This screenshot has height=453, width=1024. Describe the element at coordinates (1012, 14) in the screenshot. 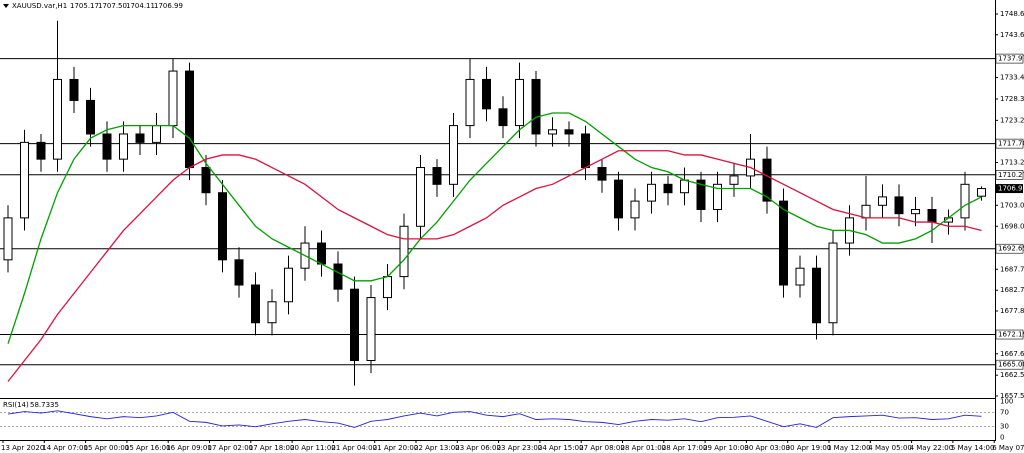

I see `y-tick-label: 1748.60` at that location.